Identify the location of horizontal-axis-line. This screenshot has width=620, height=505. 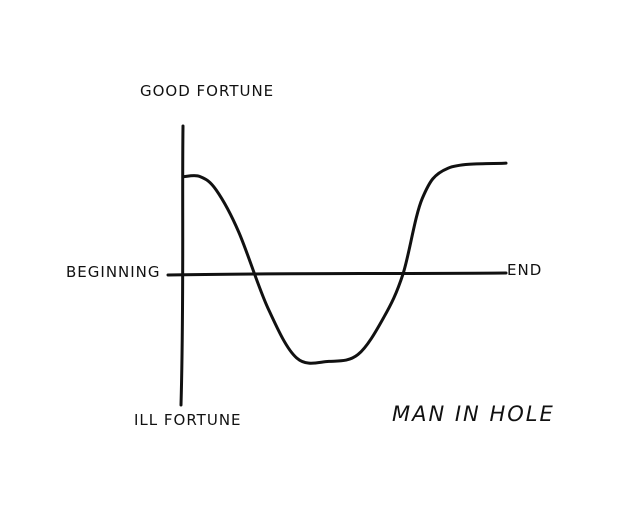
(337, 274).